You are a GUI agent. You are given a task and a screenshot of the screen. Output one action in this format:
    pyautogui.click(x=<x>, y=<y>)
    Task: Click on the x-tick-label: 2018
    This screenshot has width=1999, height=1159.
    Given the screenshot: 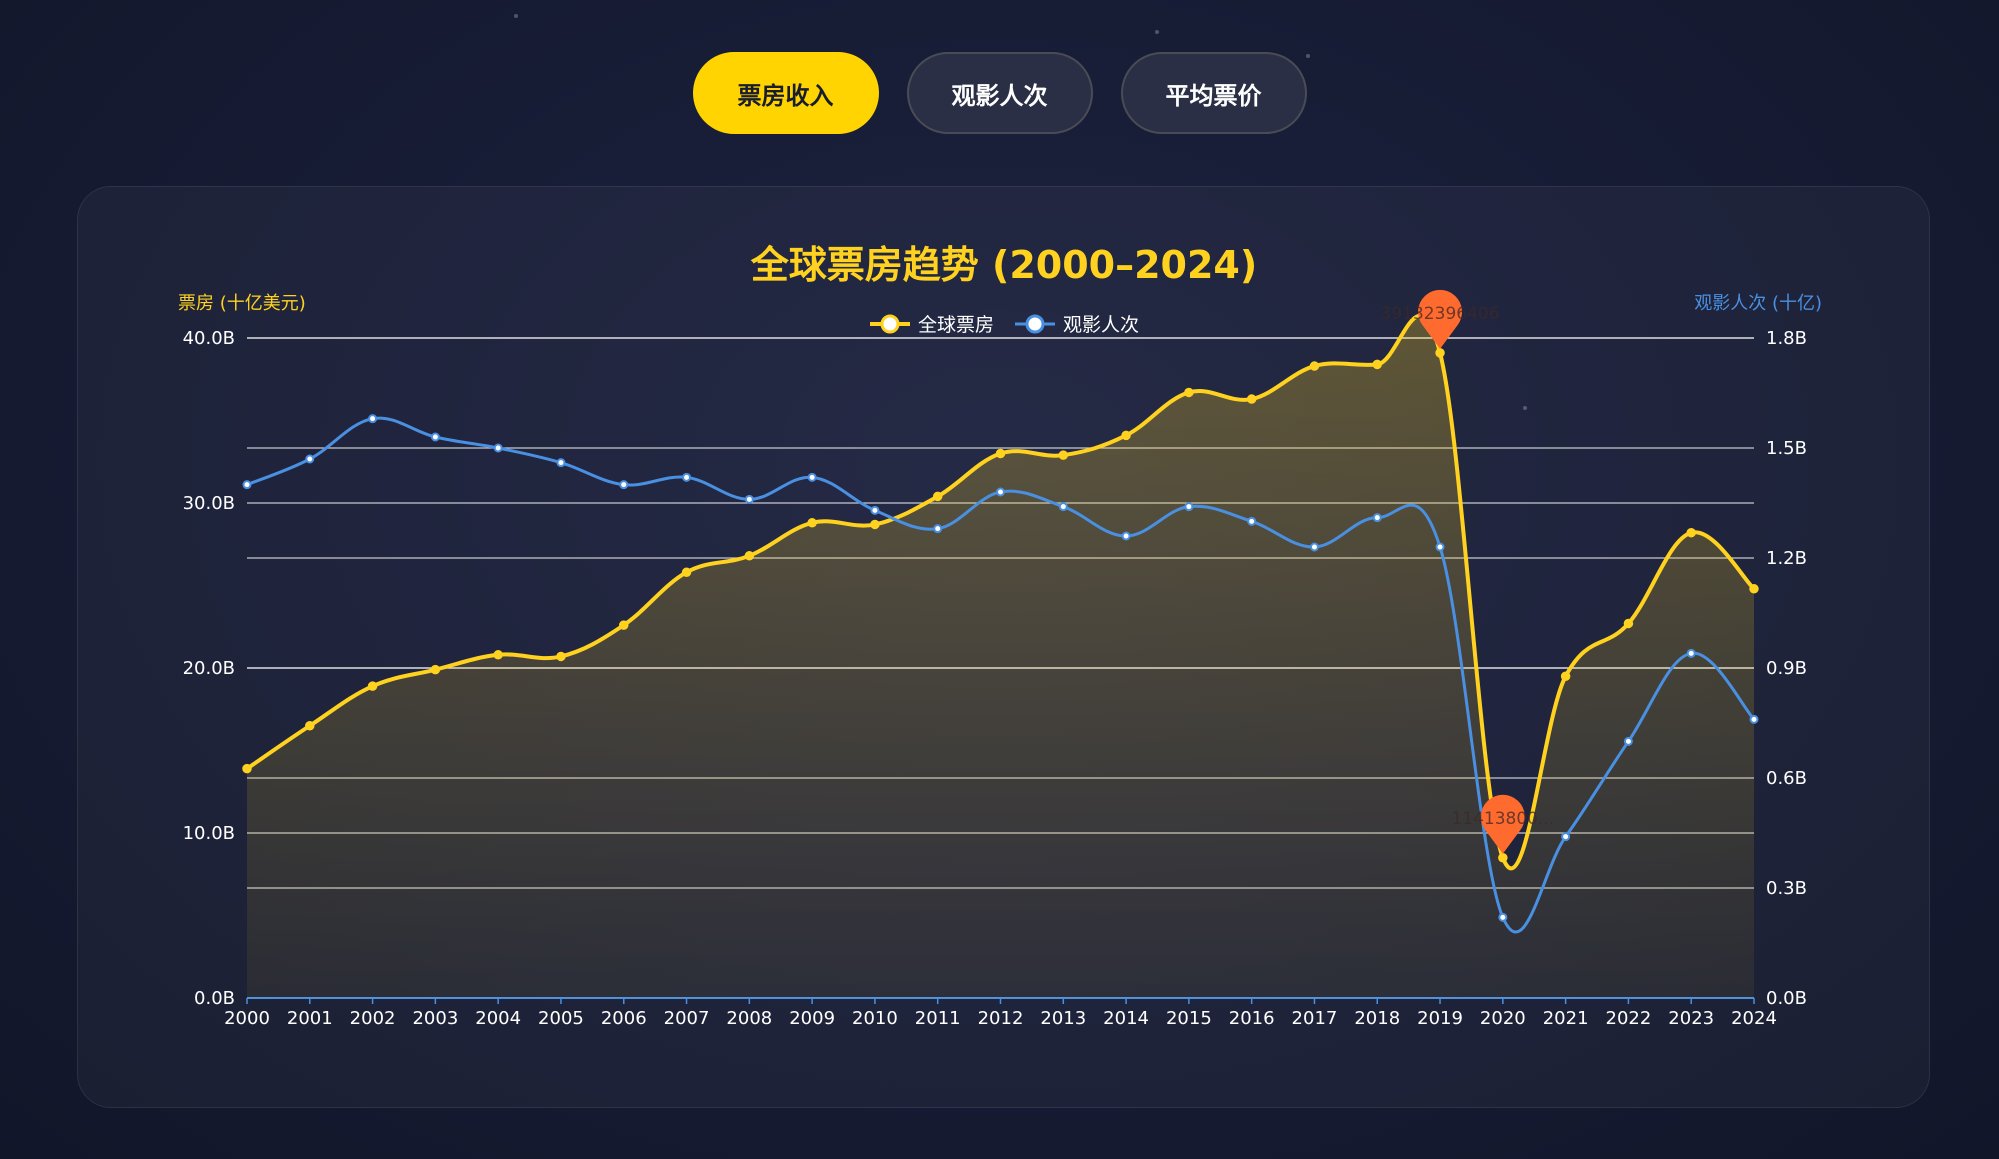 What is the action you would take?
    pyautogui.click(x=1377, y=1018)
    